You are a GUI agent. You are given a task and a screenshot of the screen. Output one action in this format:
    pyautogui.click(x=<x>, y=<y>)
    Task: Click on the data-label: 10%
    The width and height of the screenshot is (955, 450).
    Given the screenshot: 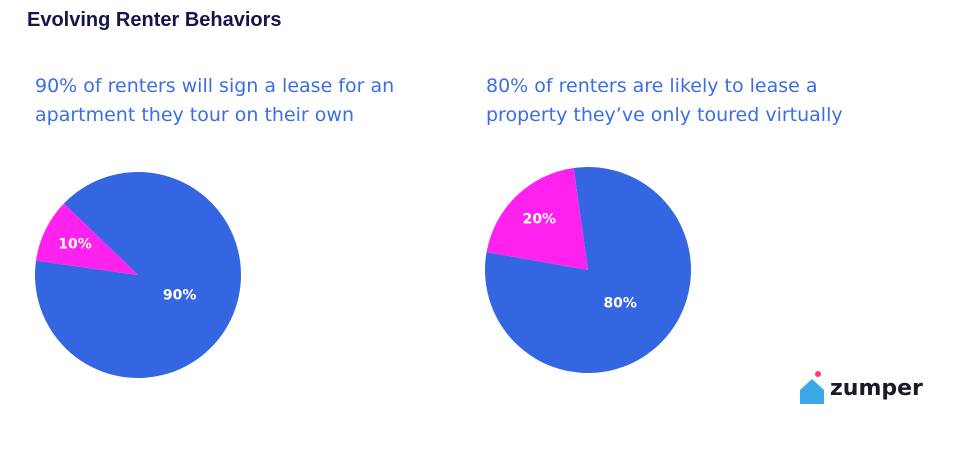 What is the action you would take?
    pyautogui.click(x=75, y=244)
    